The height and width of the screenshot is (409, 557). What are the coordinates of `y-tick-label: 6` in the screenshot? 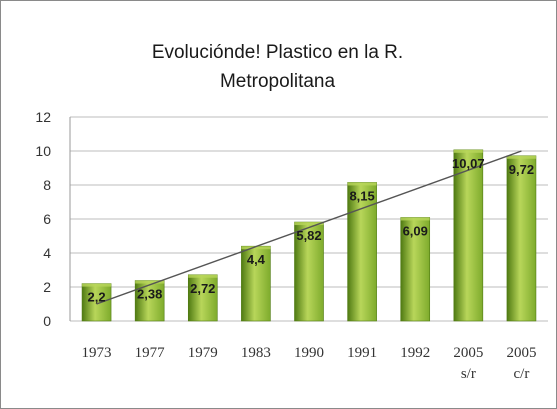 It's located at (47, 219).